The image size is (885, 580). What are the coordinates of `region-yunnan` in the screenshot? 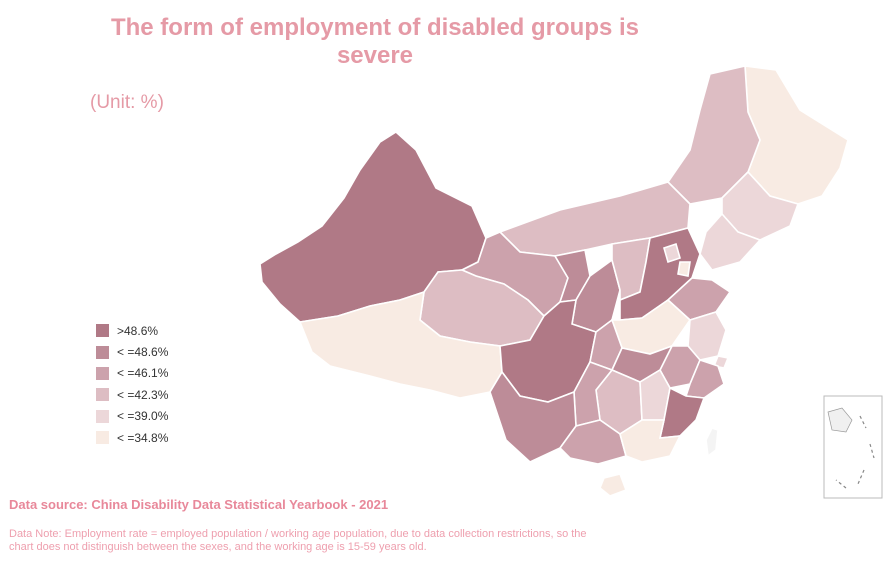 It's located at (533, 416).